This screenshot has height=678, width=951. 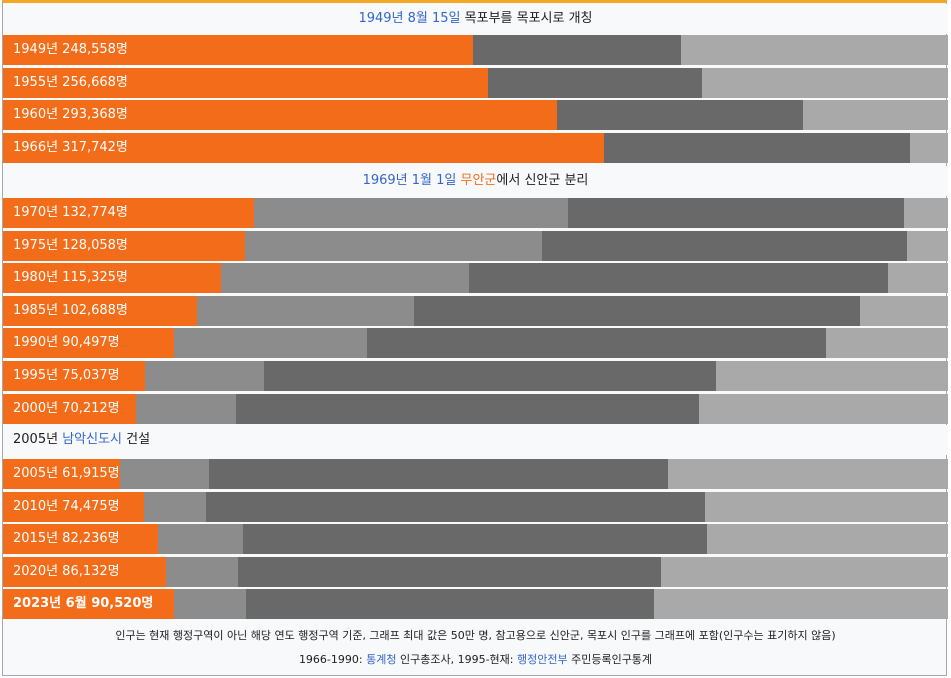 I want to click on bar-row-1985: 1985년 102,688명, so click(x=475, y=311).